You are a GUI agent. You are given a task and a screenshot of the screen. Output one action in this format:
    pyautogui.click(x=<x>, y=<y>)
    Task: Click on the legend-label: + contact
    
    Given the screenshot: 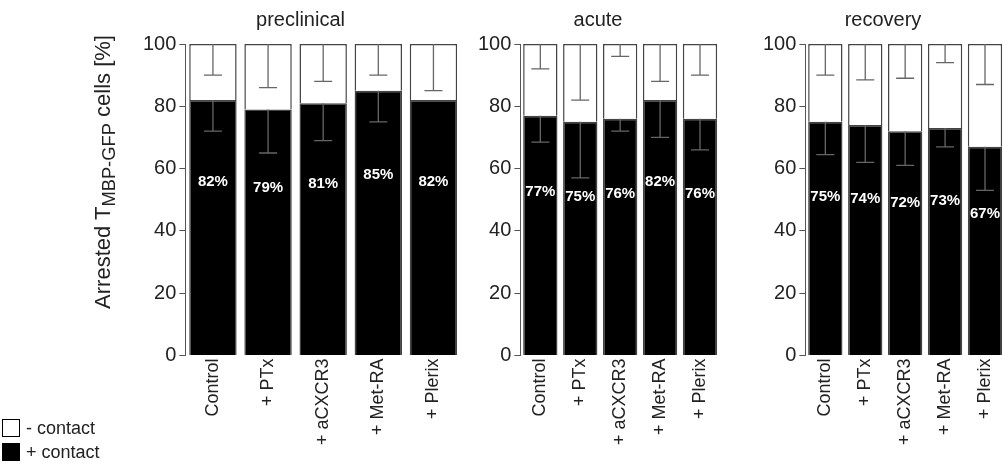 What is the action you would take?
    pyautogui.click(x=63, y=452)
    